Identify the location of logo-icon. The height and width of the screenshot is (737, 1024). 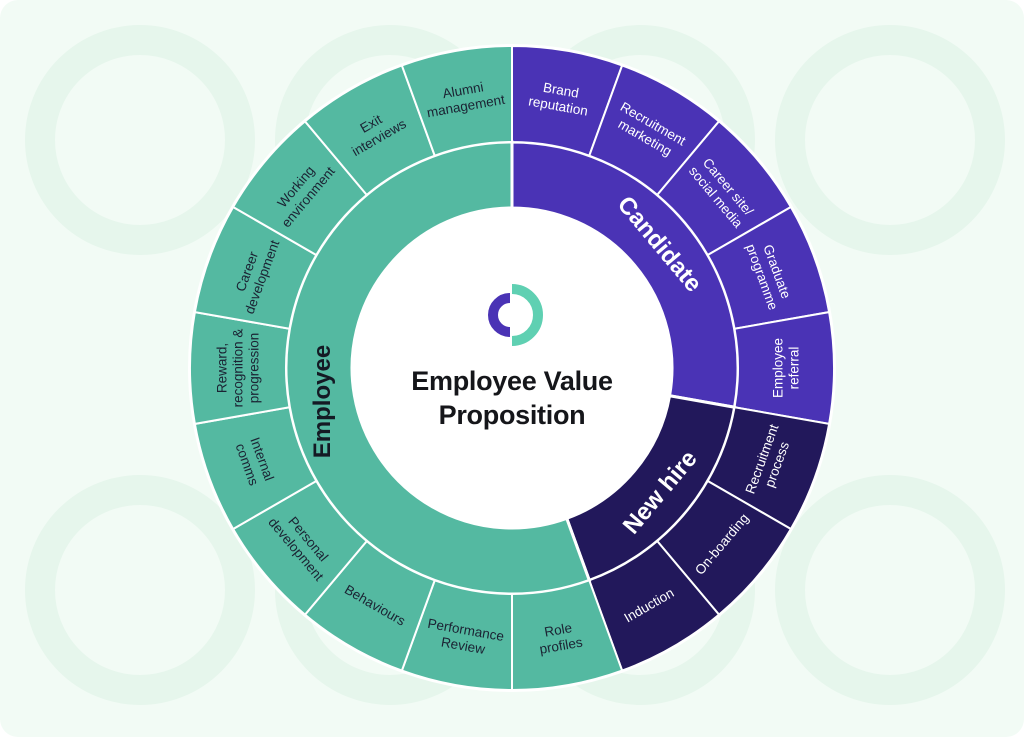
(515, 315).